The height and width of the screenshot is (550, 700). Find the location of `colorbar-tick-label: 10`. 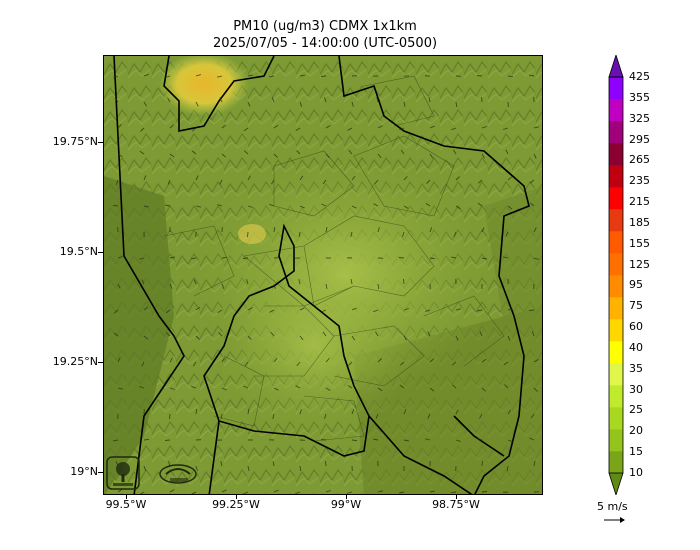

colorbar-tick-label: 10 is located at coordinates (636, 472).